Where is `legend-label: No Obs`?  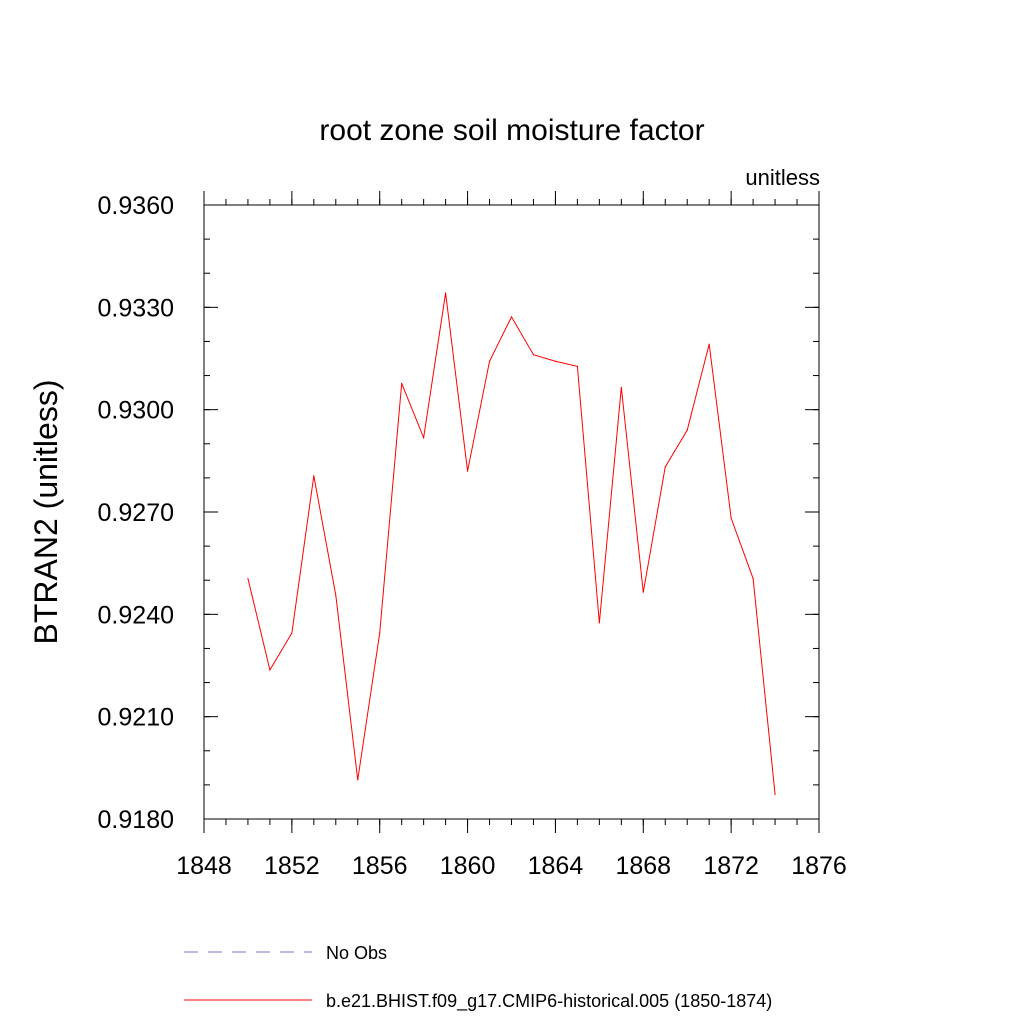
legend-label: No Obs is located at coordinates (356, 953).